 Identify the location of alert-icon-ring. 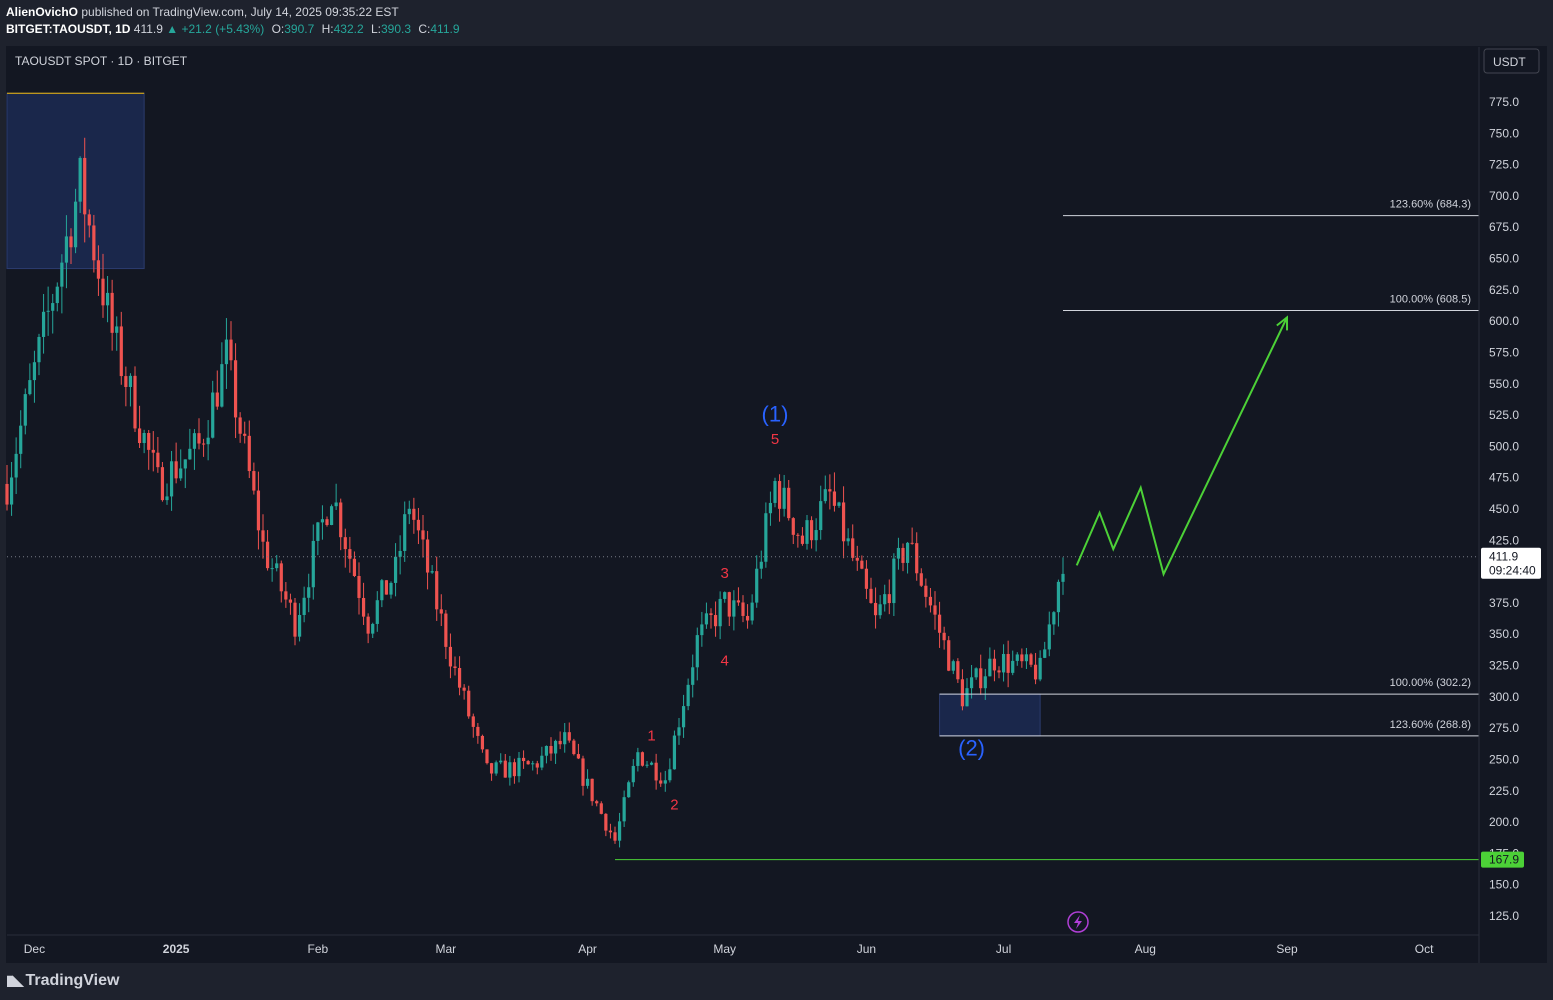
(1078, 922).